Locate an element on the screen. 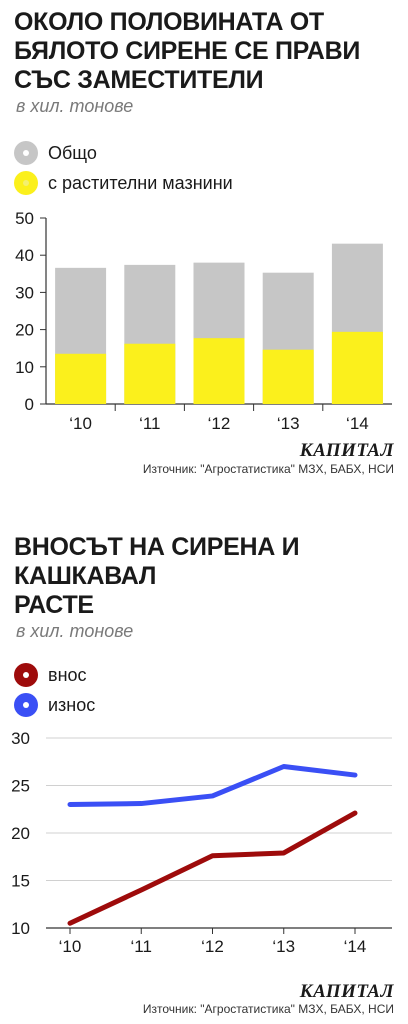 The image size is (408, 1024). legend-swatch-imports-icon is located at coordinates (26, 675).